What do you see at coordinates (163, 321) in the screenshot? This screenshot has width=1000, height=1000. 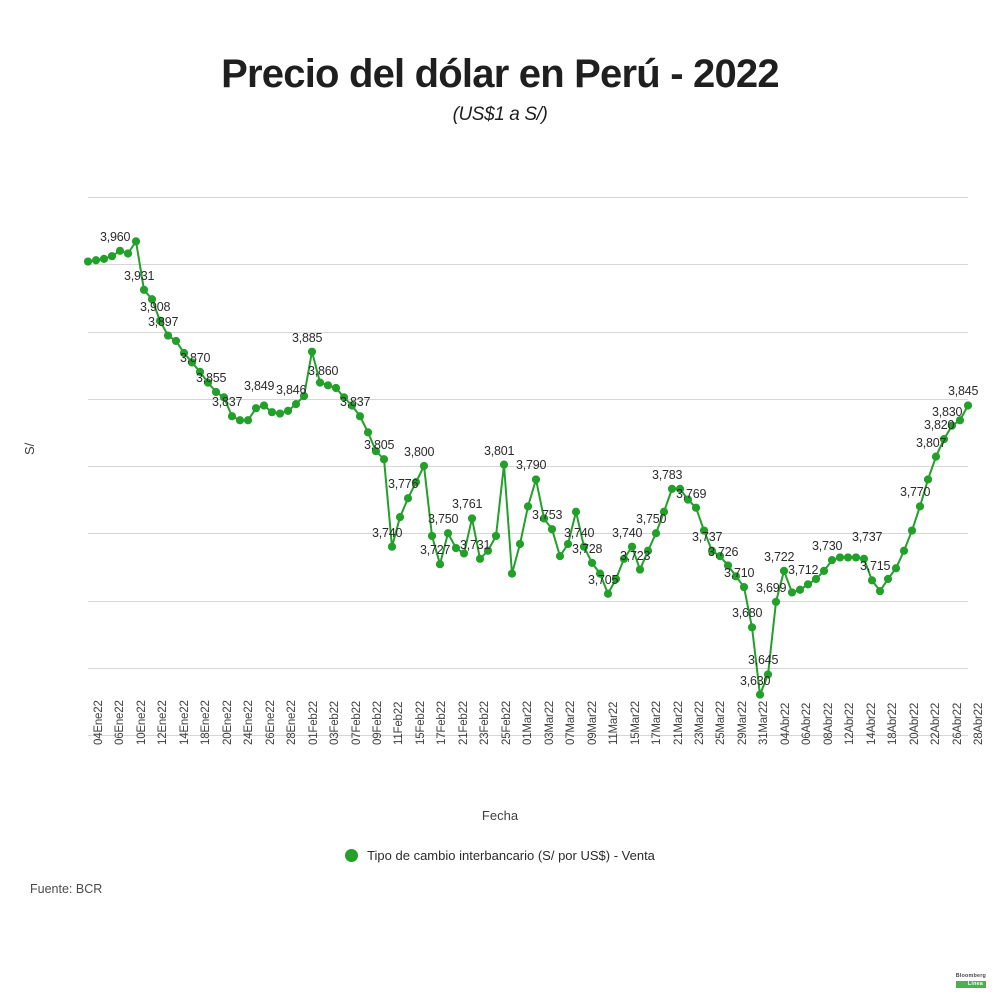 I see `data-point-label: 3,897` at bounding box center [163, 321].